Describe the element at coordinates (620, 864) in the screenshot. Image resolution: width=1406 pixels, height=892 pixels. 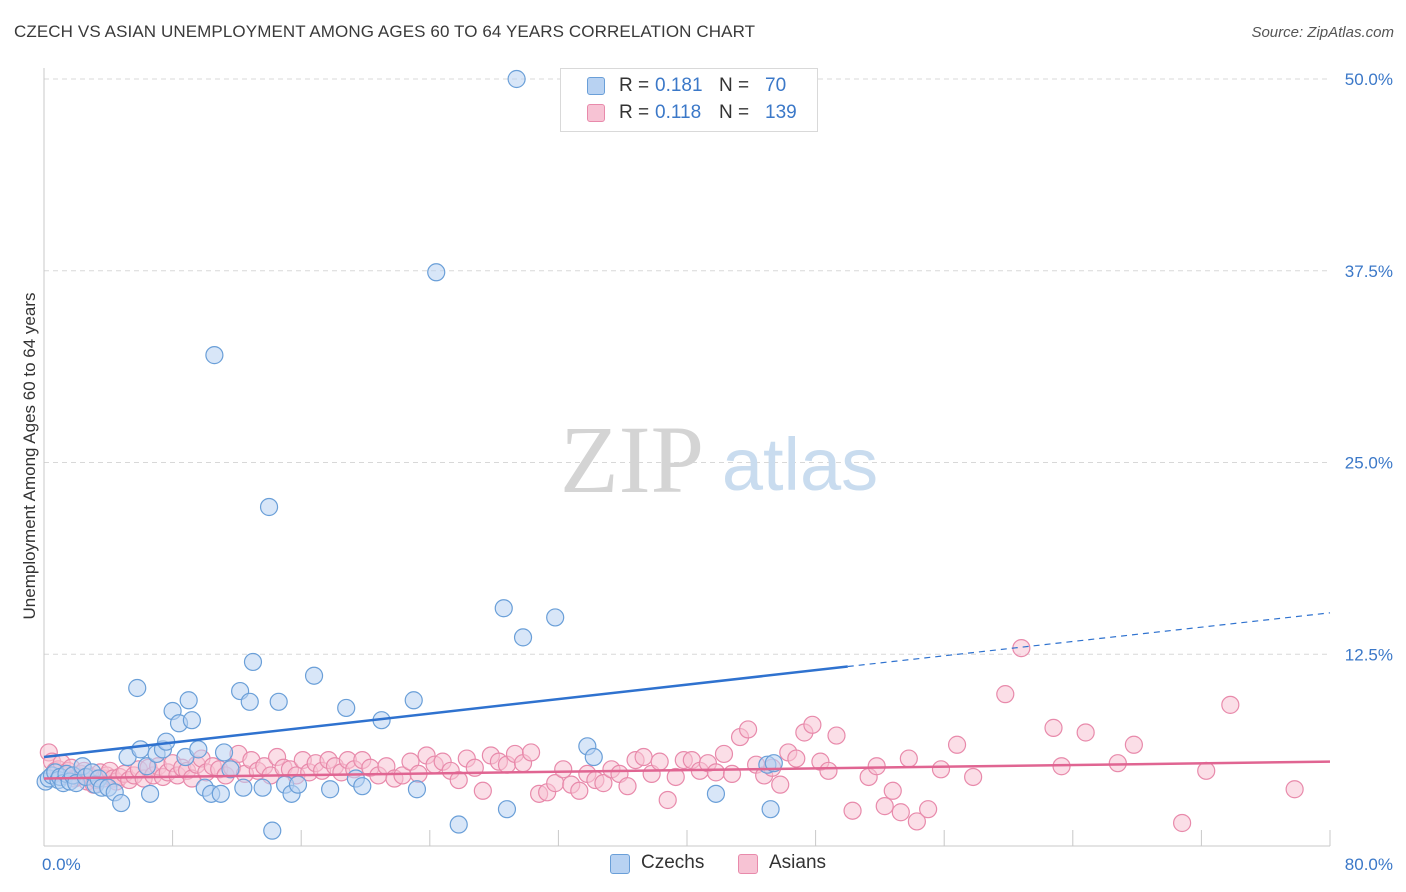
I see `czechs-legend-swatch` at that location.